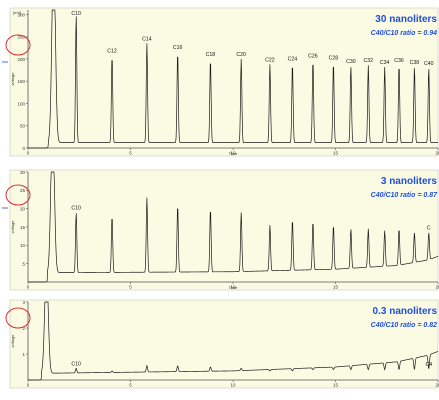 The height and width of the screenshot is (400, 439). What do you see at coordinates (270, 60) in the screenshot?
I see `peak-label: C22` at bounding box center [270, 60].